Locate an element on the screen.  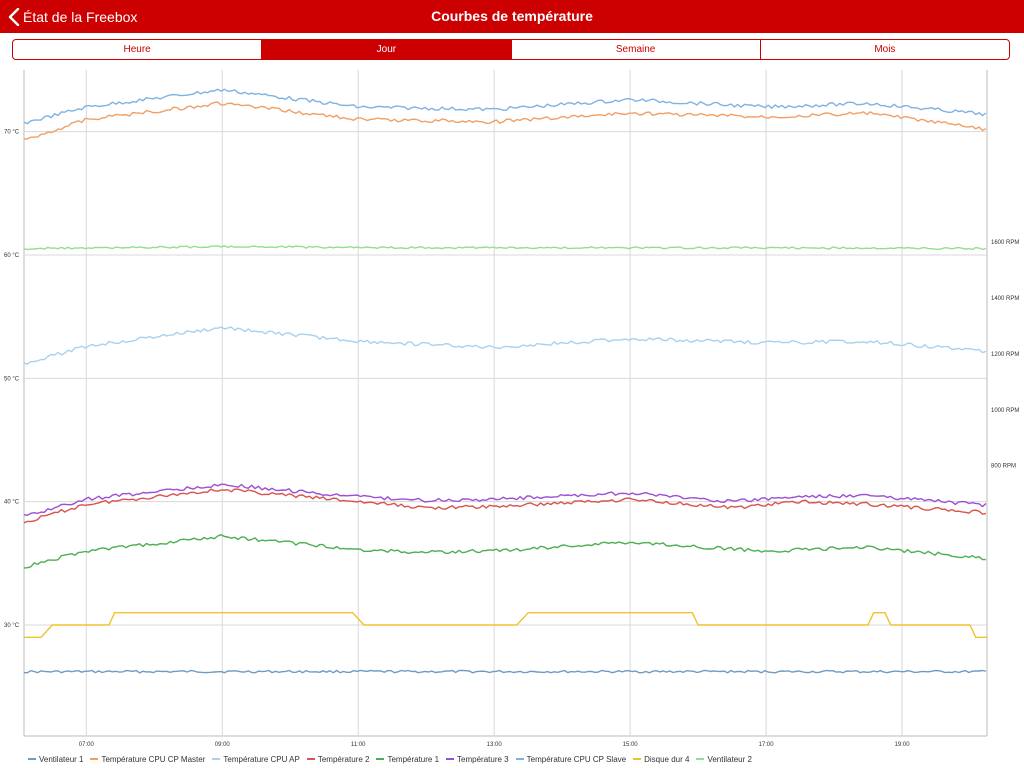
legend-label: Température 3 is located at coordinates (483, 759).